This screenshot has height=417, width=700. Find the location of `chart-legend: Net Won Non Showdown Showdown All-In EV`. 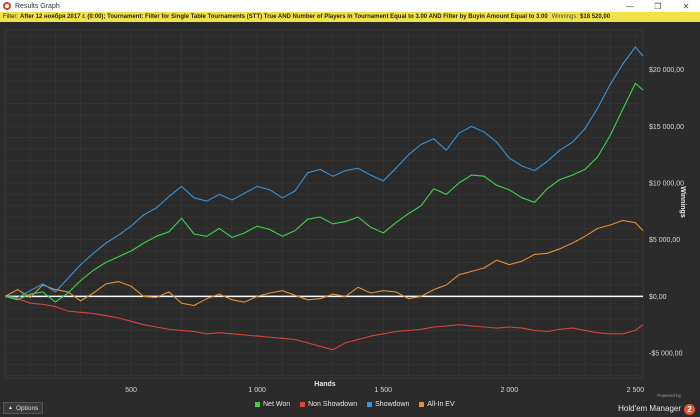

chart-legend: Net Won Non Showdown Showdown All-In EV is located at coordinates (360, 404).